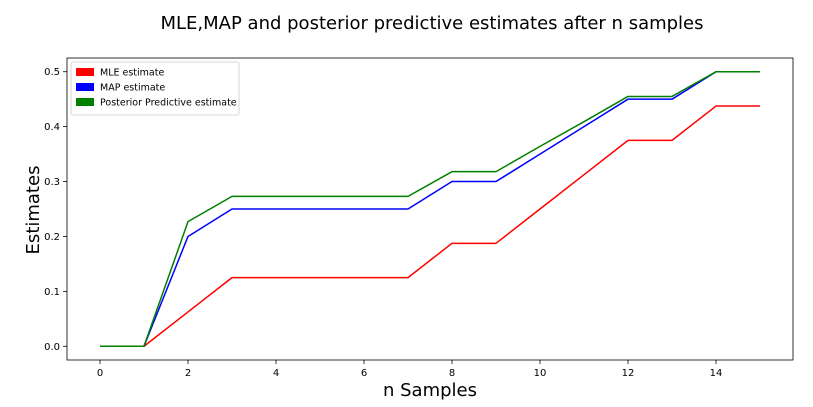 Image resolution: width=813 pixels, height=407 pixels. I want to click on y-tick-label: 0.4, so click(52, 127).